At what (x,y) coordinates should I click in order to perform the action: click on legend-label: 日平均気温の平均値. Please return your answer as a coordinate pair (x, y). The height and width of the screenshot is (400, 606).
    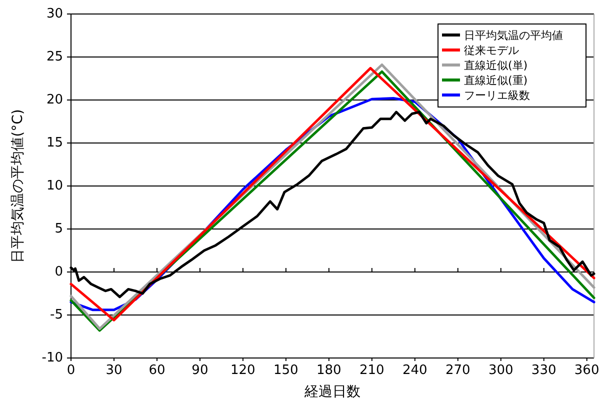
    Looking at the image, I should click on (513, 35).